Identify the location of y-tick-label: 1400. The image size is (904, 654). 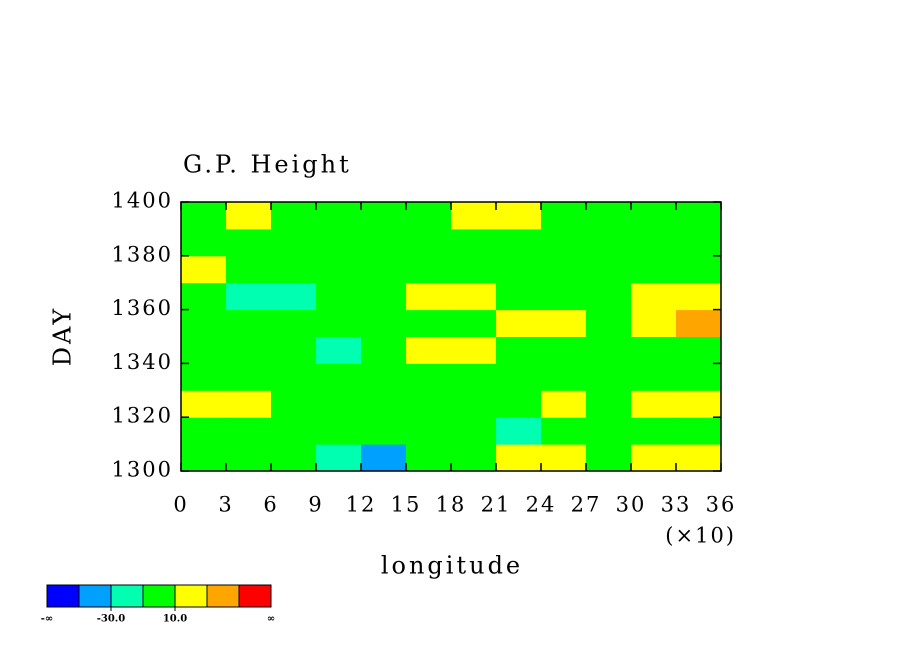
(142, 201).